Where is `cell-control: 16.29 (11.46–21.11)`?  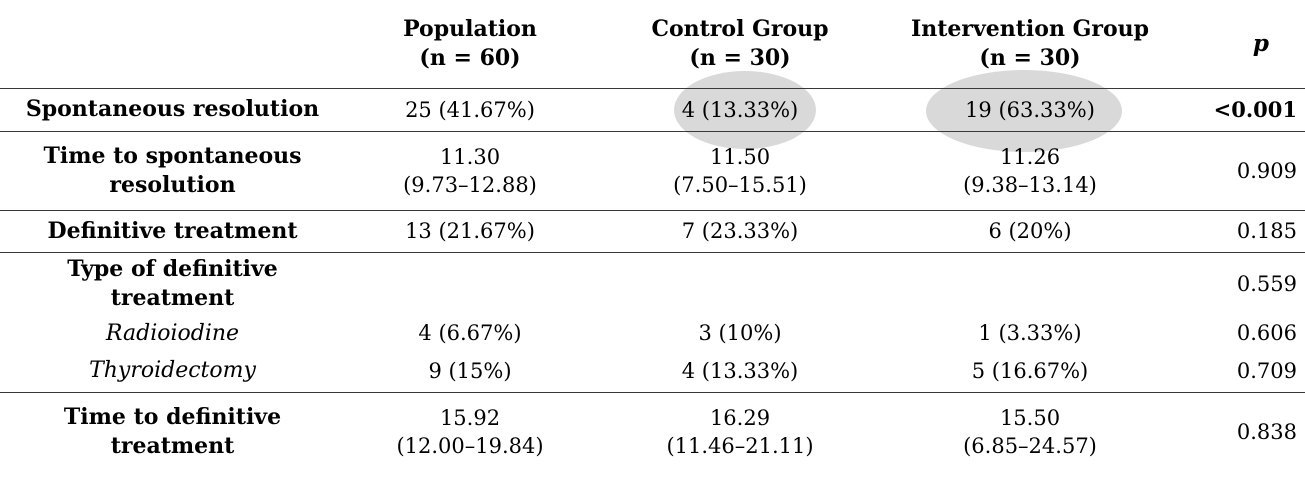
cell-control: 16.29 (11.46–21.11) is located at coordinates (740, 432).